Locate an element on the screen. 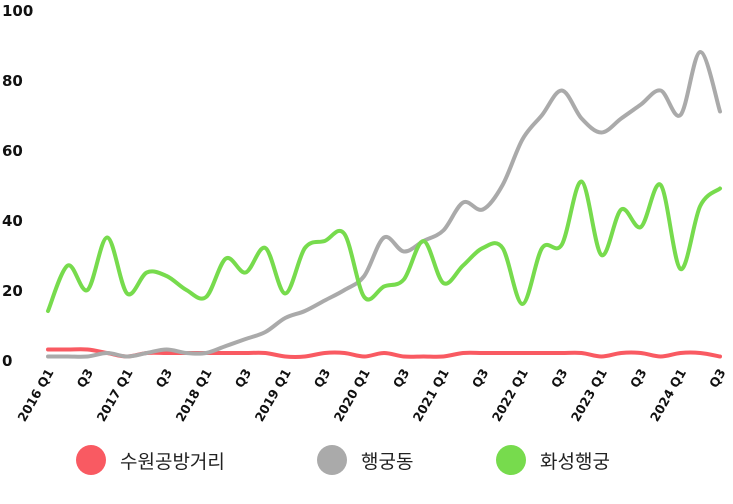 This screenshot has height=504, width=733. y-tick-label: 0 is located at coordinates (7, 361).